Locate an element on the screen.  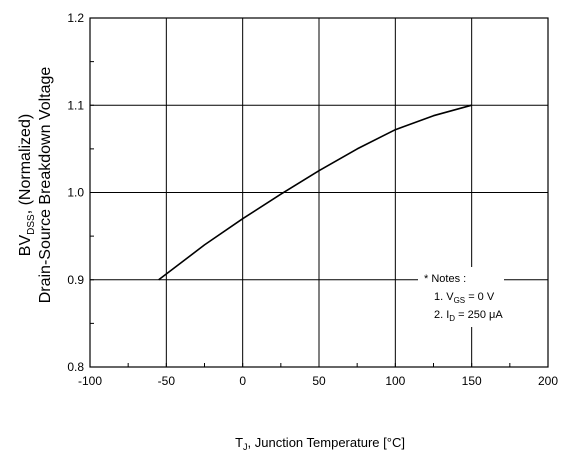
notes-annotation: * Notes : 1. VGS = 0 V 2. ID = 250 μA is located at coordinates (461, 297).